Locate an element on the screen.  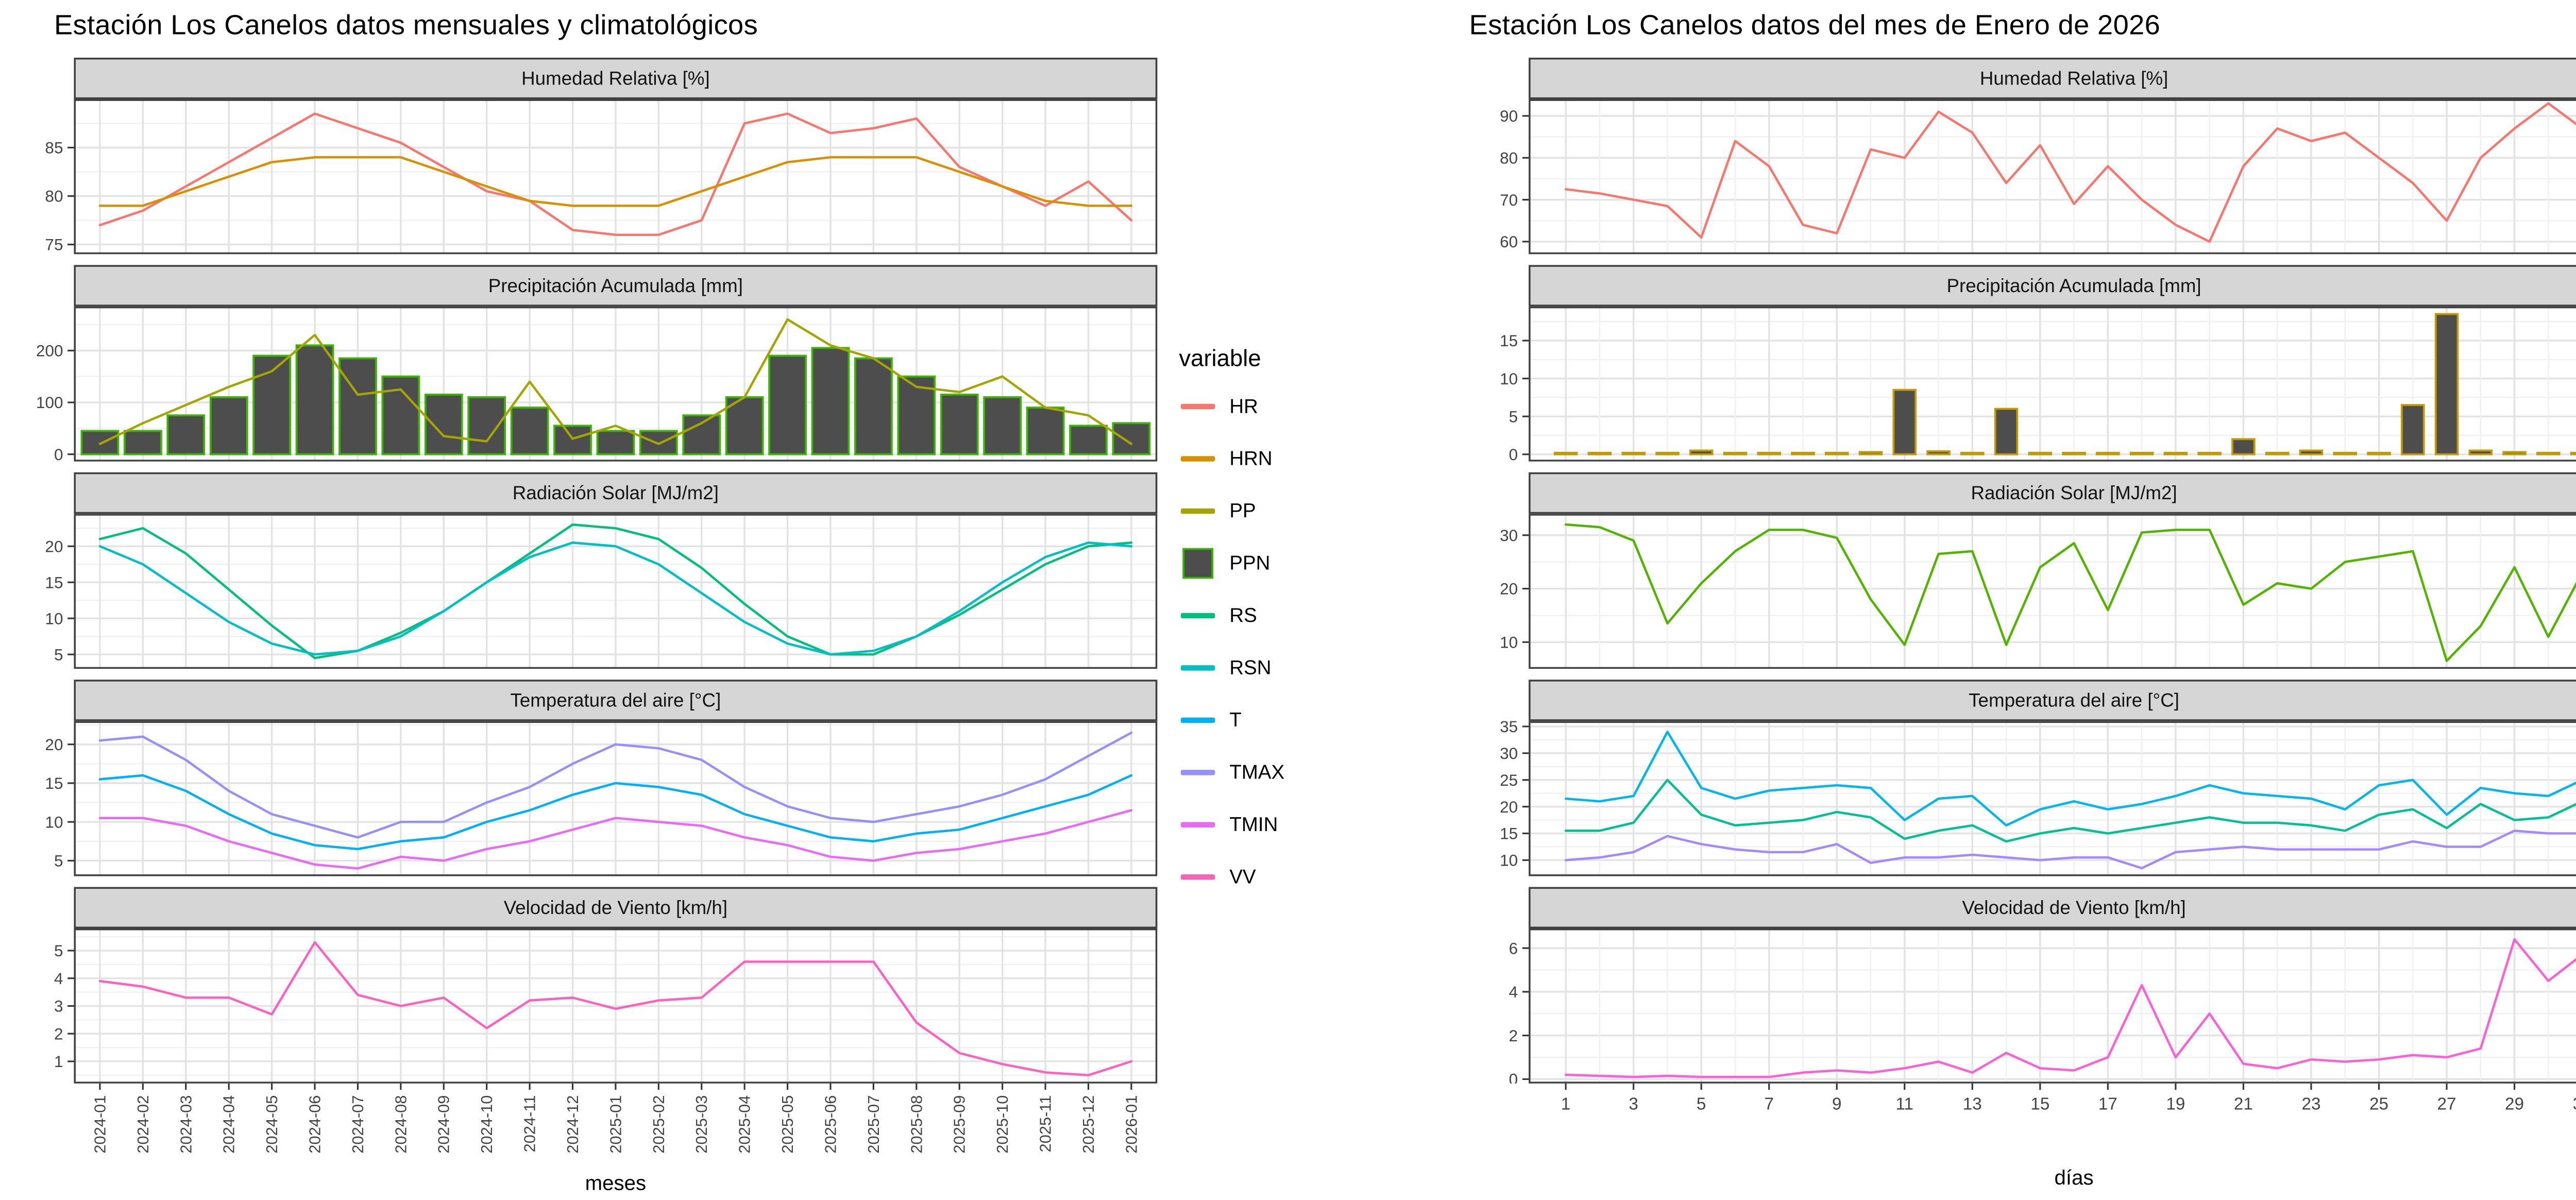
x-tick-label: 21 is located at coordinates (2243, 1104).